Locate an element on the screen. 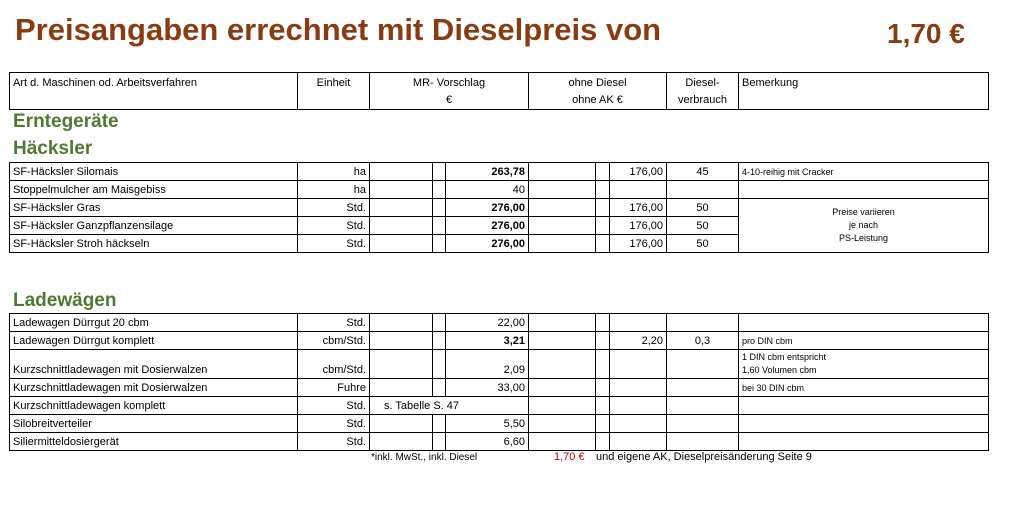 The width and height of the screenshot is (1012, 528). table-row: Ladewagen Dürrgut 20 cbm Std. 22,00 is located at coordinates (499, 322).